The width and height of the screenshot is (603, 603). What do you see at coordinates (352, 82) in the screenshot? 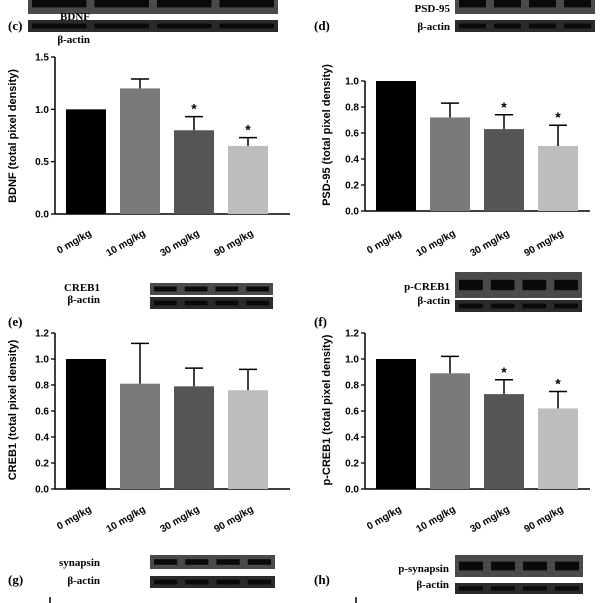
I see `y-tick-label: 1.0` at bounding box center [352, 82].